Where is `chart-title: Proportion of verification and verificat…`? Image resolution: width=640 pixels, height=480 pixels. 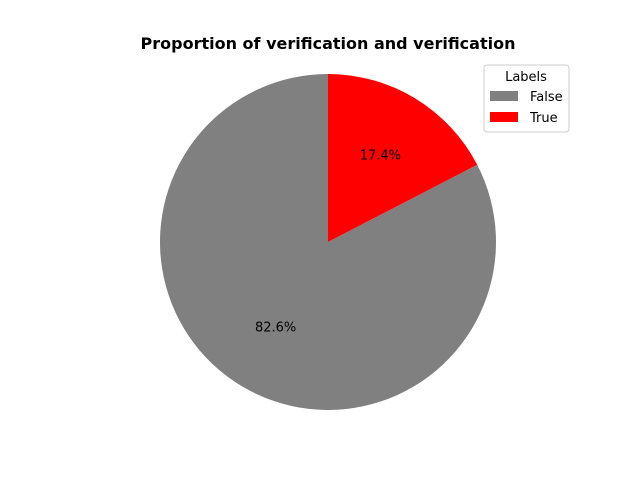
chart-title: Proportion of verification and verificat… is located at coordinates (328, 43).